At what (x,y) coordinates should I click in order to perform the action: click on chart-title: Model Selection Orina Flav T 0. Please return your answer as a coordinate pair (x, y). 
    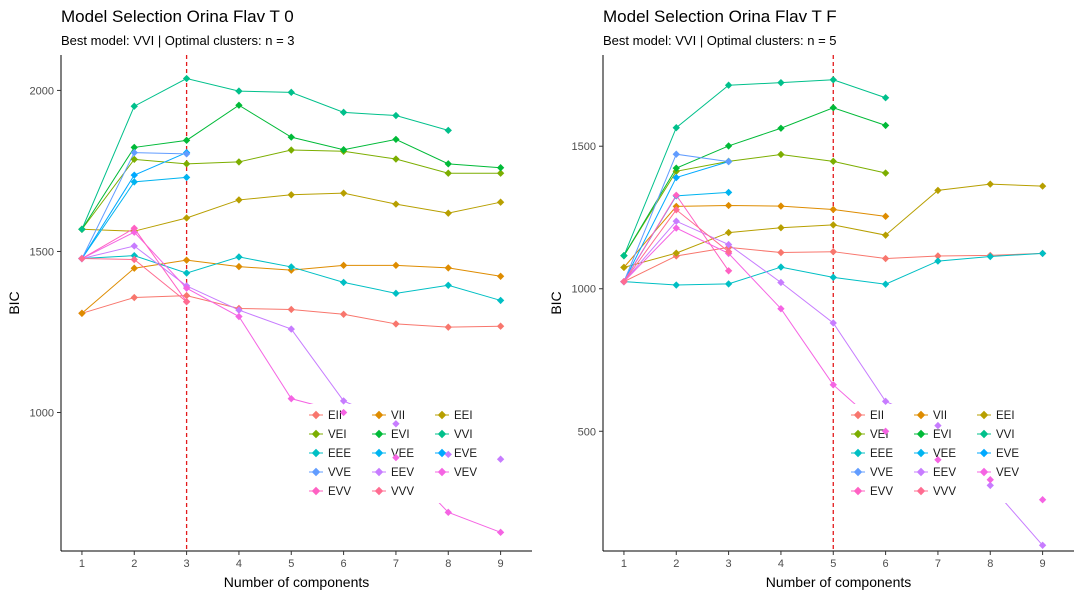
    Looking at the image, I should click on (177, 16).